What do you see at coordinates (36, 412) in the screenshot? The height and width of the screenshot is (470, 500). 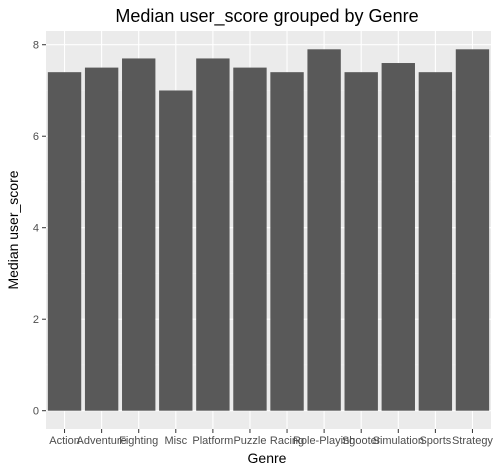 I see `y-tick-label: 0` at bounding box center [36, 412].